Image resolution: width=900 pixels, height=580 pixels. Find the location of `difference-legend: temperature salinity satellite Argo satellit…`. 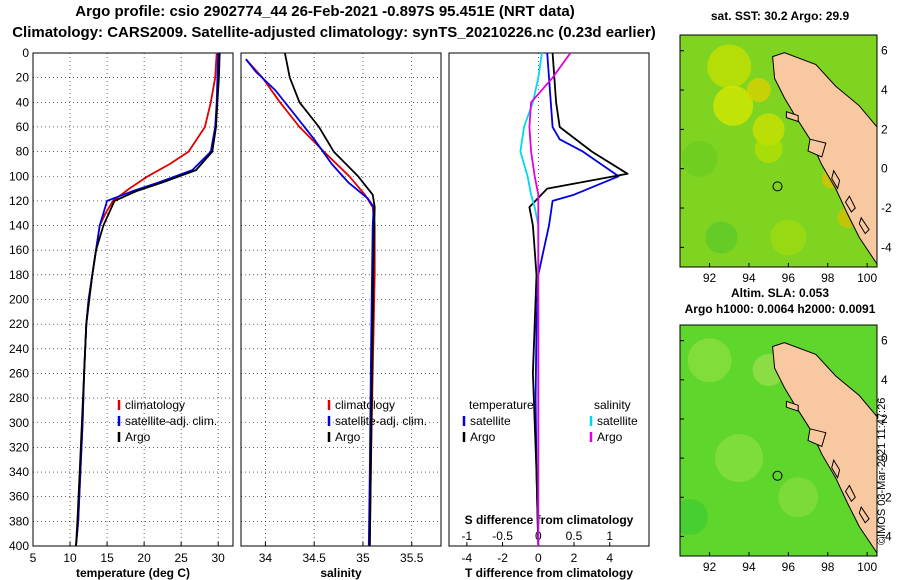

difference-legend: temperature salinity satellite Argo satellit… is located at coordinates (550, 421).